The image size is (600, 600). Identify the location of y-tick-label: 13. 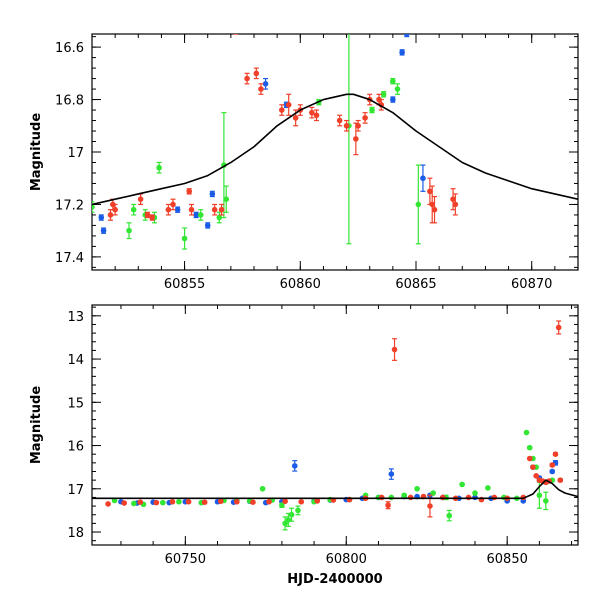
(75, 317).